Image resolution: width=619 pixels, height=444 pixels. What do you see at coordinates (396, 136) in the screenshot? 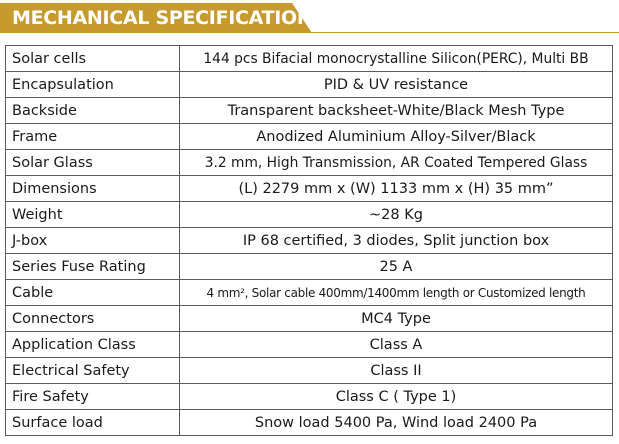
I see `spec-value: Anodized Aluminium Alloy-Silver/Black` at bounding box center [396, 136].